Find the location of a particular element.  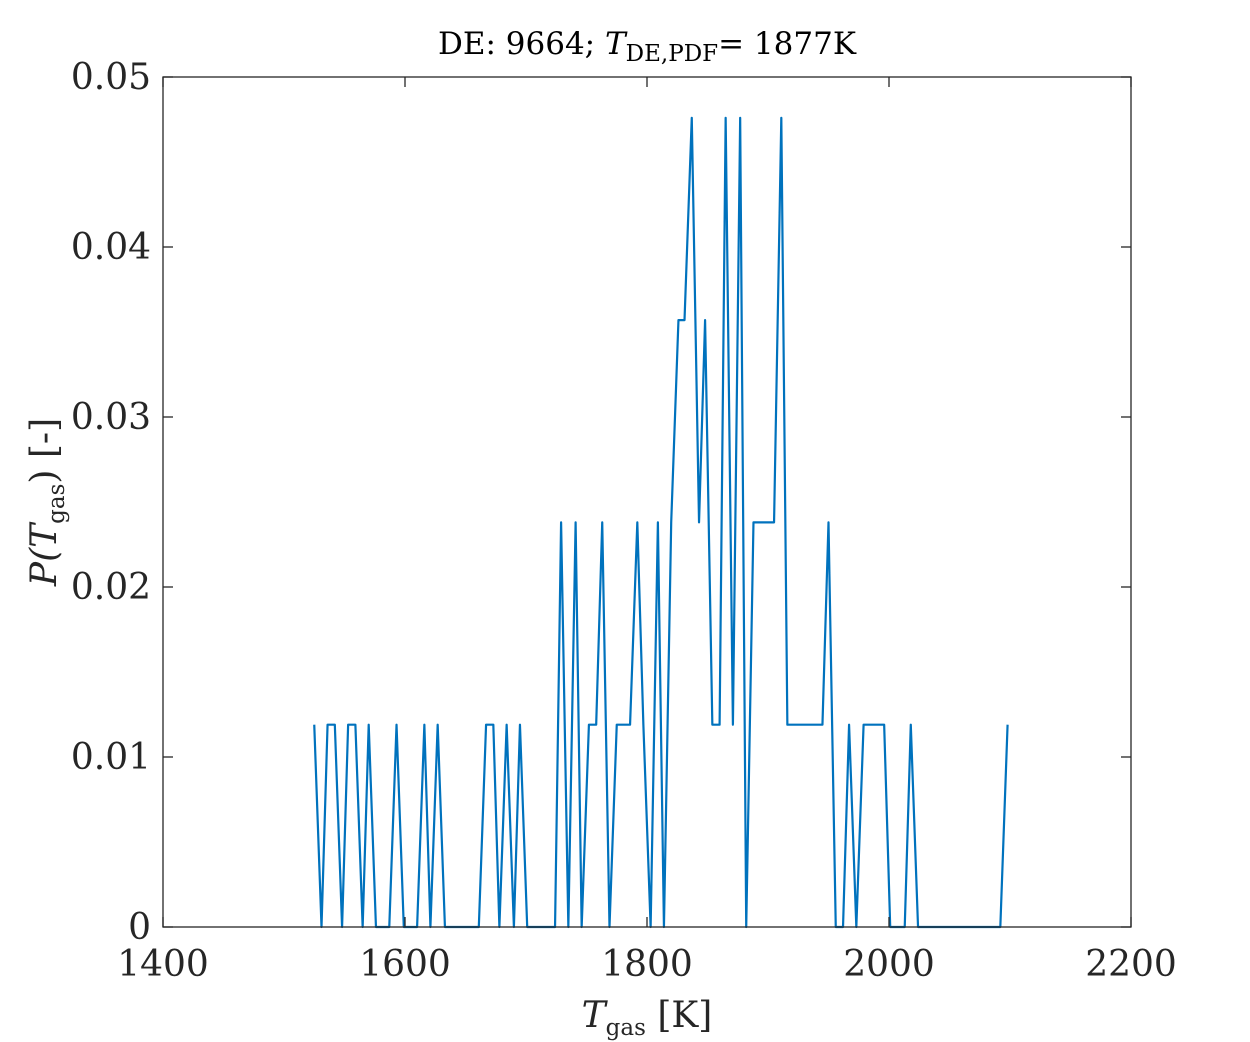

x-tick-label: 1800 is located at coordinates (647, 964).